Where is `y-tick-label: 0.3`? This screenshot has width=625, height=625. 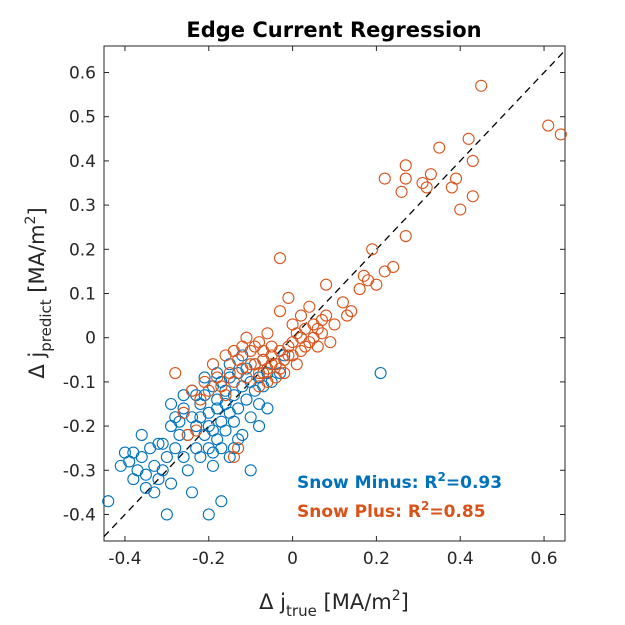
y-tick-label: 0.3 is located at coordinates (82, 206).